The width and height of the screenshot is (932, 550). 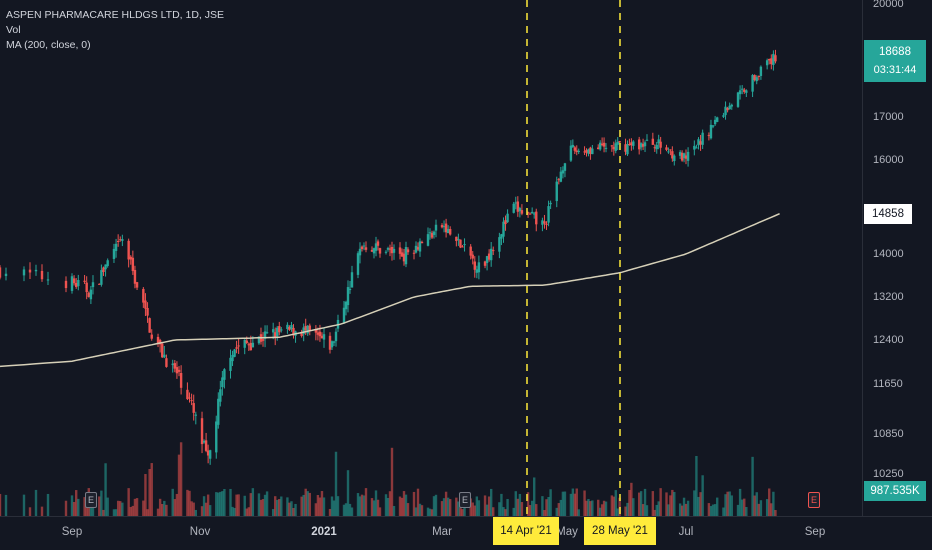 I want to click on ma-legend: MA (200, close, 0), so click(x=48, y=45).